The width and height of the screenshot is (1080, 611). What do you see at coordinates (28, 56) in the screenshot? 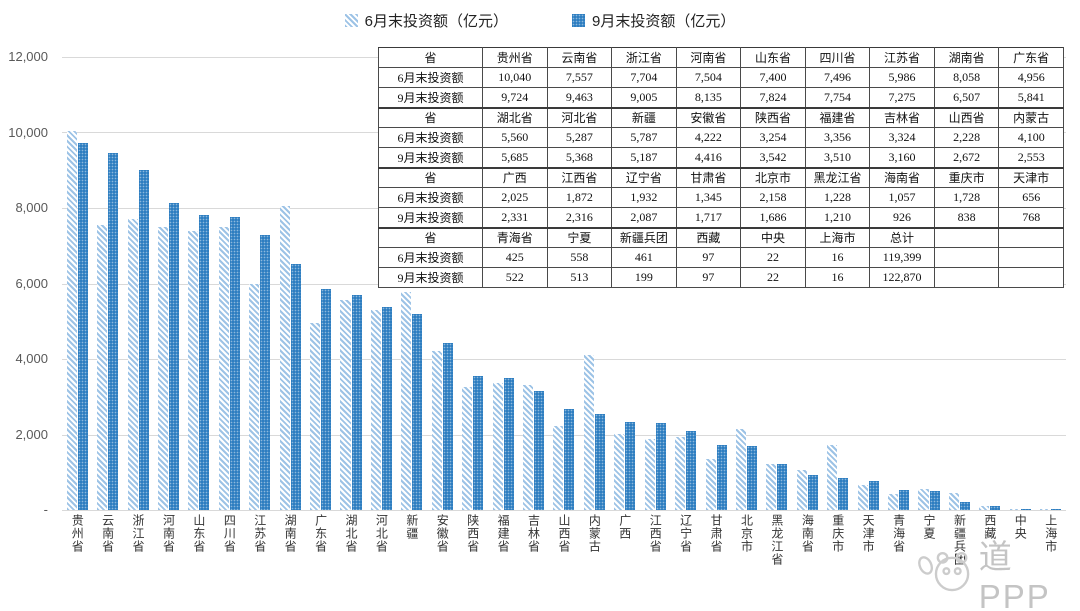
I see `y-tick-label: 12,000` at bounding box center [28, 56].